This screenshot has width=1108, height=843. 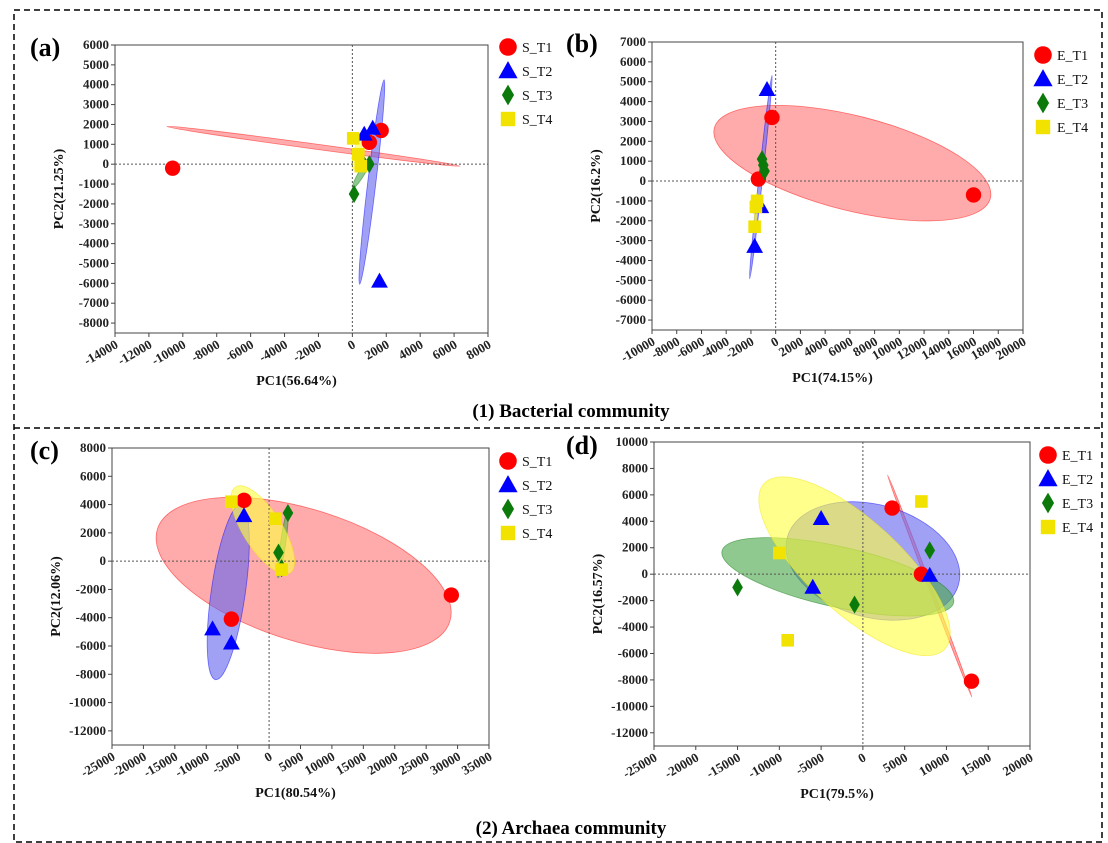 What do you see at coordinates (1018, 764) in the screenshot?
I see `x-tick-label: 20000` at bounding box center [1018, 764].